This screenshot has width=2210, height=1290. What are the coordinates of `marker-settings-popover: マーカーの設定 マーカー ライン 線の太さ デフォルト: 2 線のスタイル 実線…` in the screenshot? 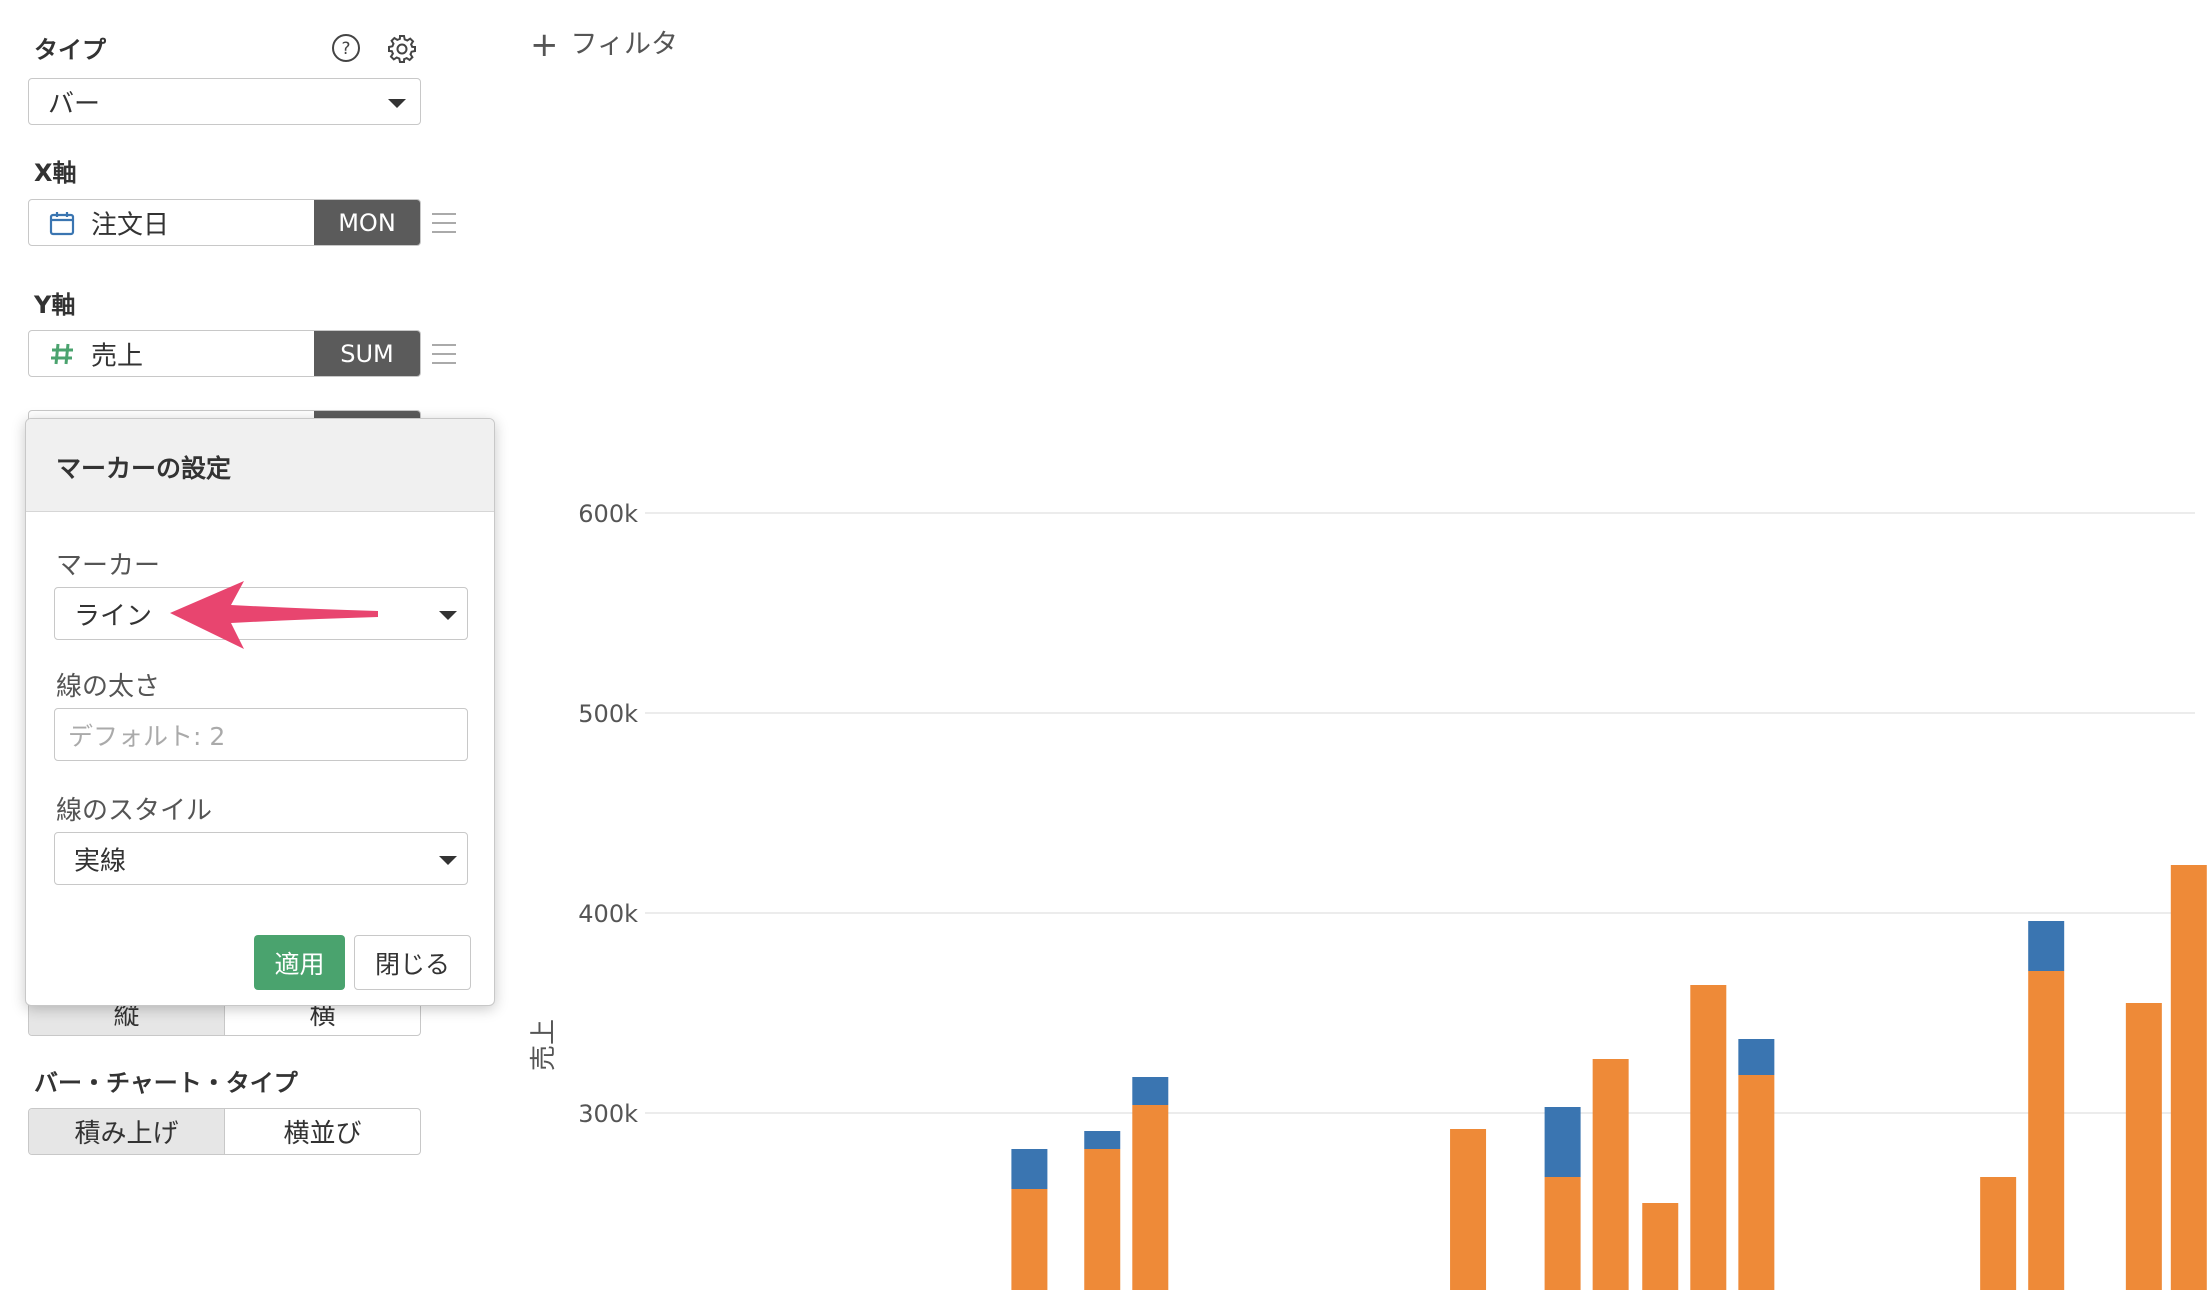 It's located at (260, 712).